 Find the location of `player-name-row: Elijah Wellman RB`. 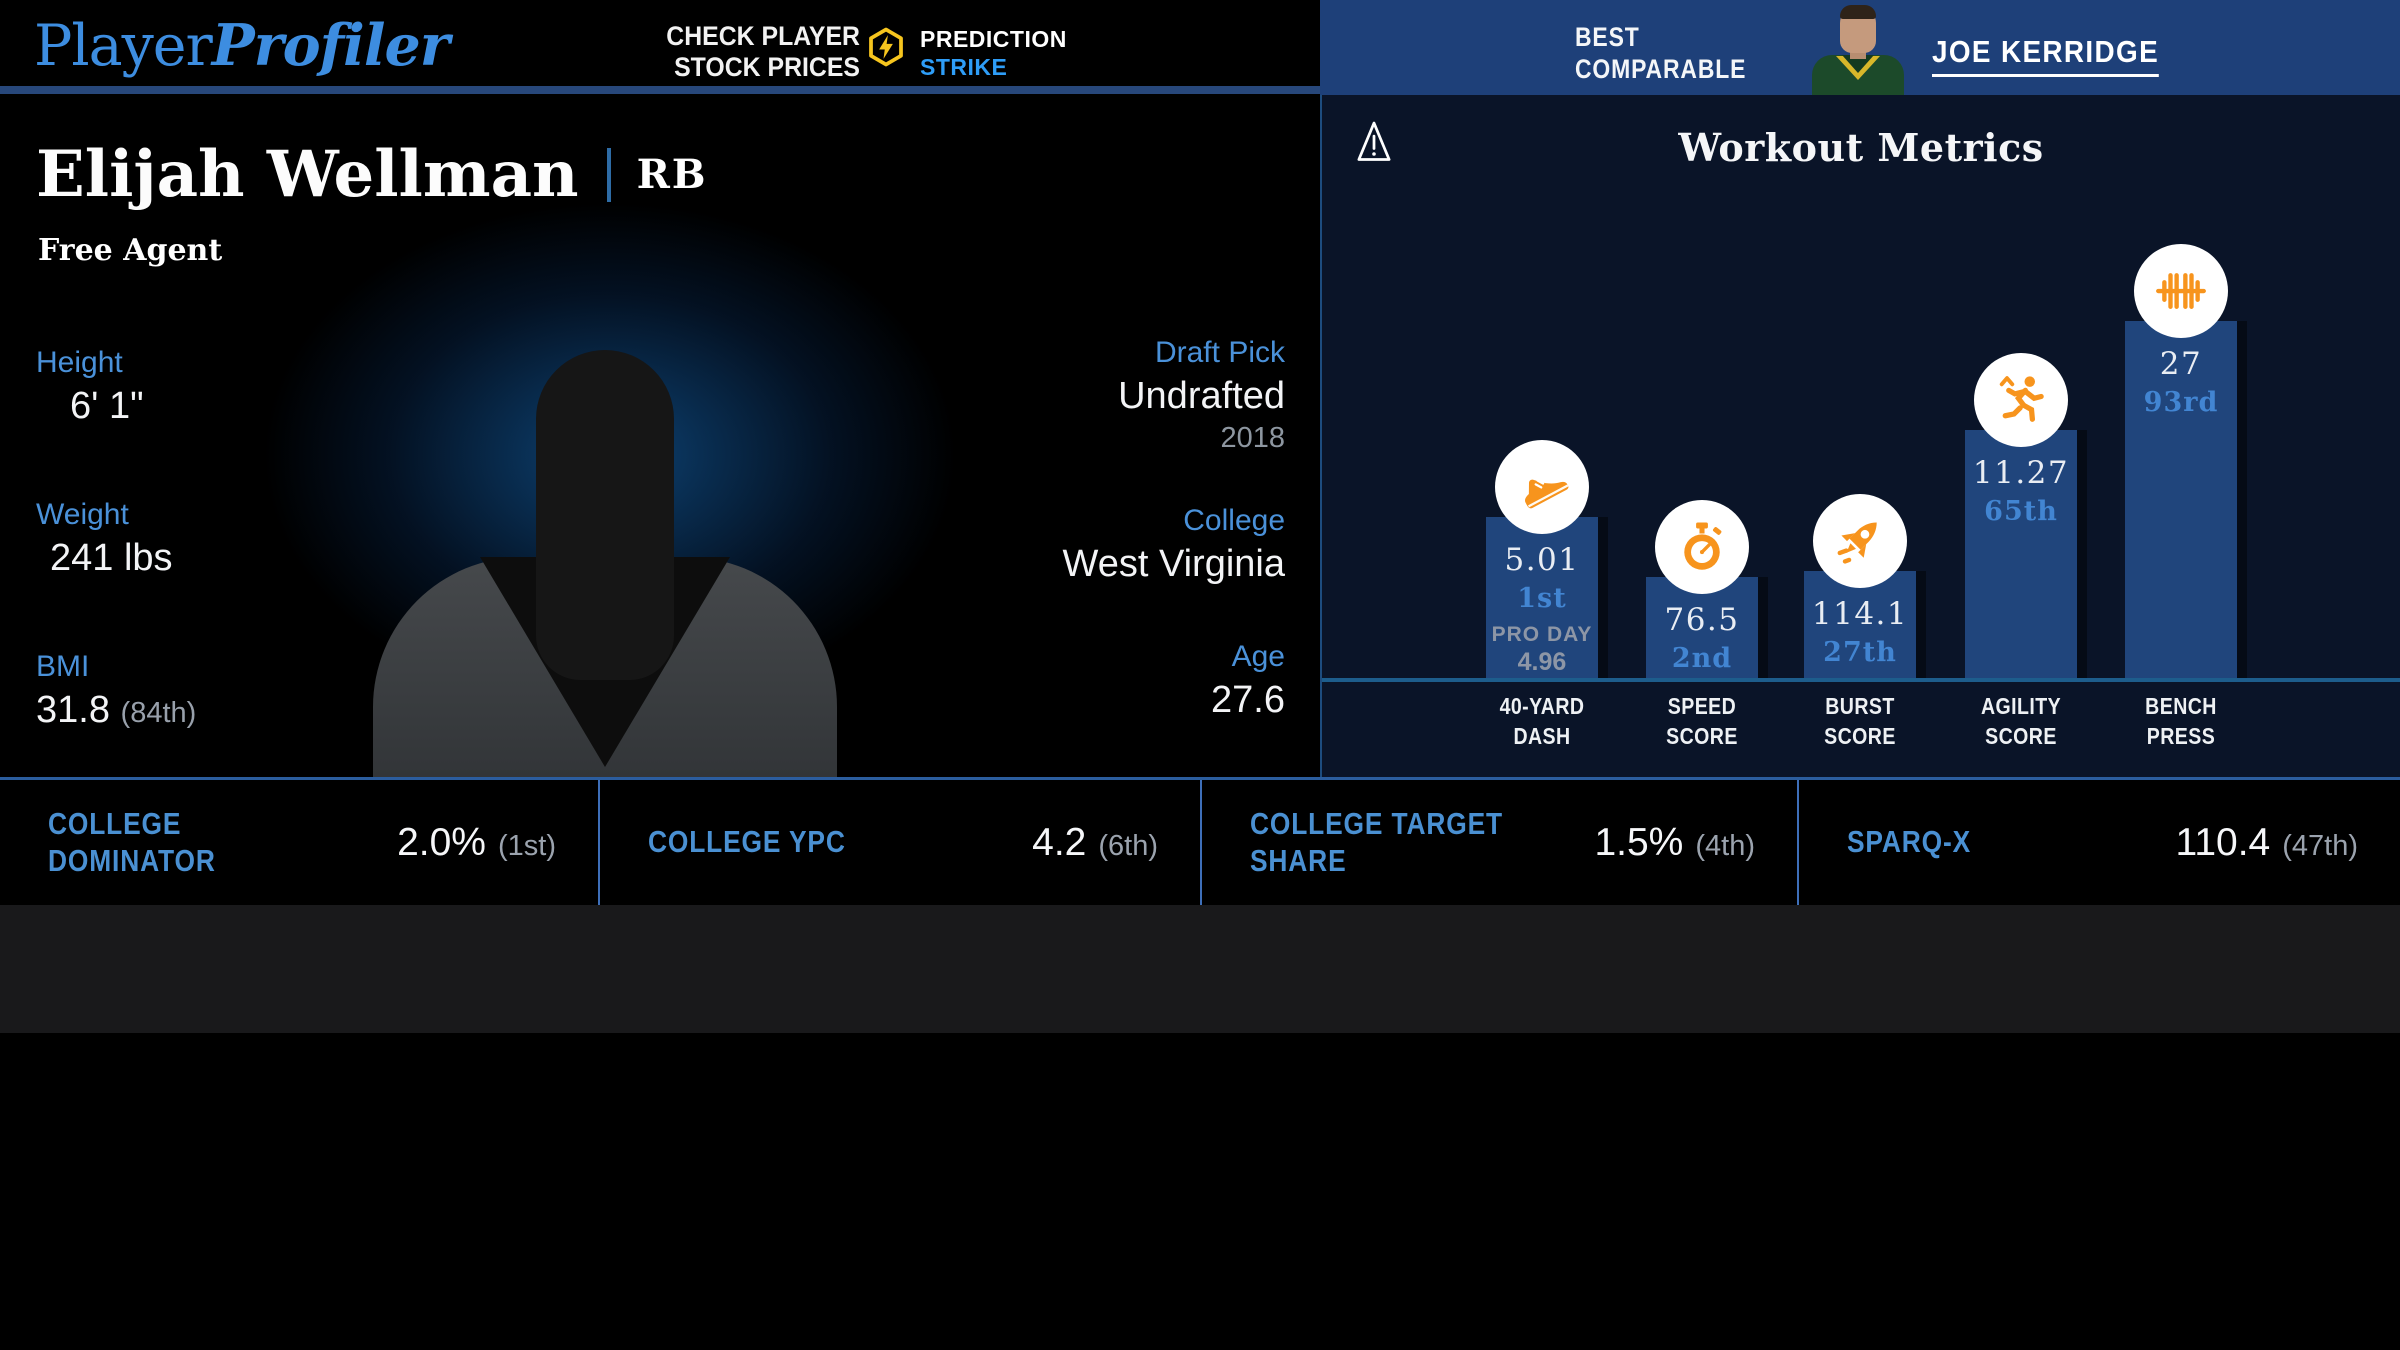

player-name-row: Elijah Wellman RB is located at coordinates (372, 174).